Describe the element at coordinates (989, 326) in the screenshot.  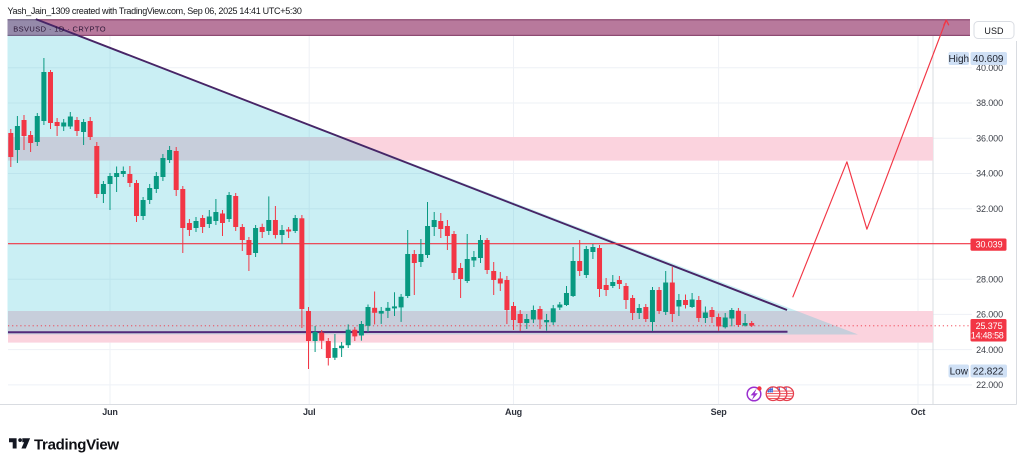
I see `svg-text: 25.375` at that location.